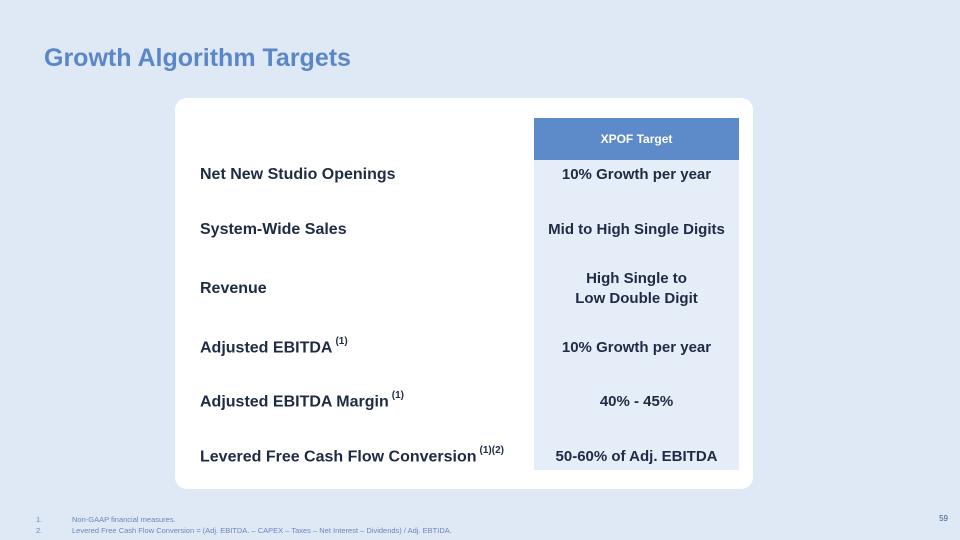  Describe the element at coordinates (636, 401) in the screenshot. I see `row-value: 40% - 45%` at that location.